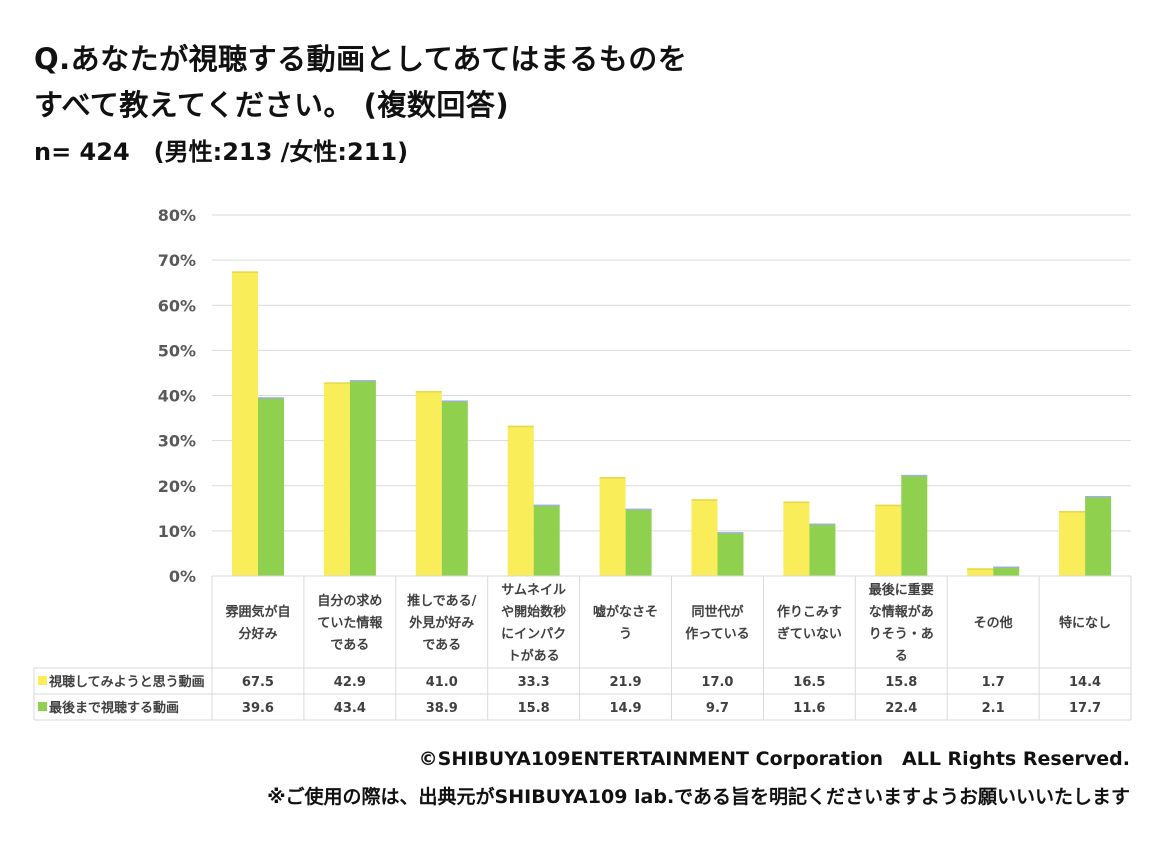 The height and width of the screenshot is (850, 1160). What do you see at coordinates (533, 634) in the screenshot?
I see `category-label: にインパク` at bounding box center [533, 634].